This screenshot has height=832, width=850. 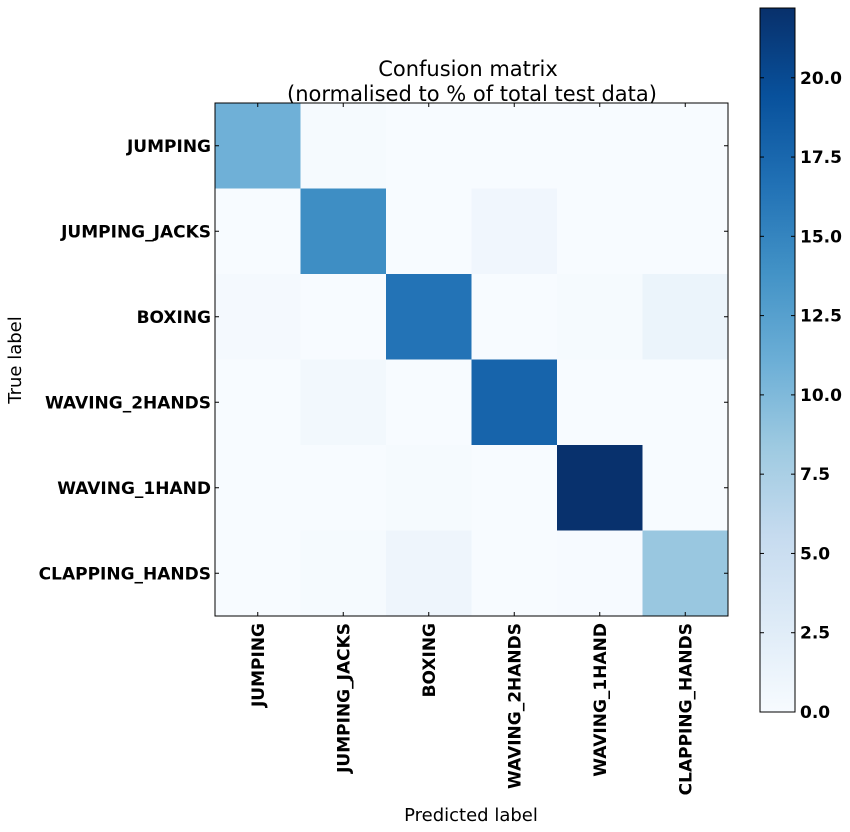 What do you see at coordinates (168, 147) in the screenshot?
I see `y-tick-label: JUMPING` at bounding box center [168, 147].